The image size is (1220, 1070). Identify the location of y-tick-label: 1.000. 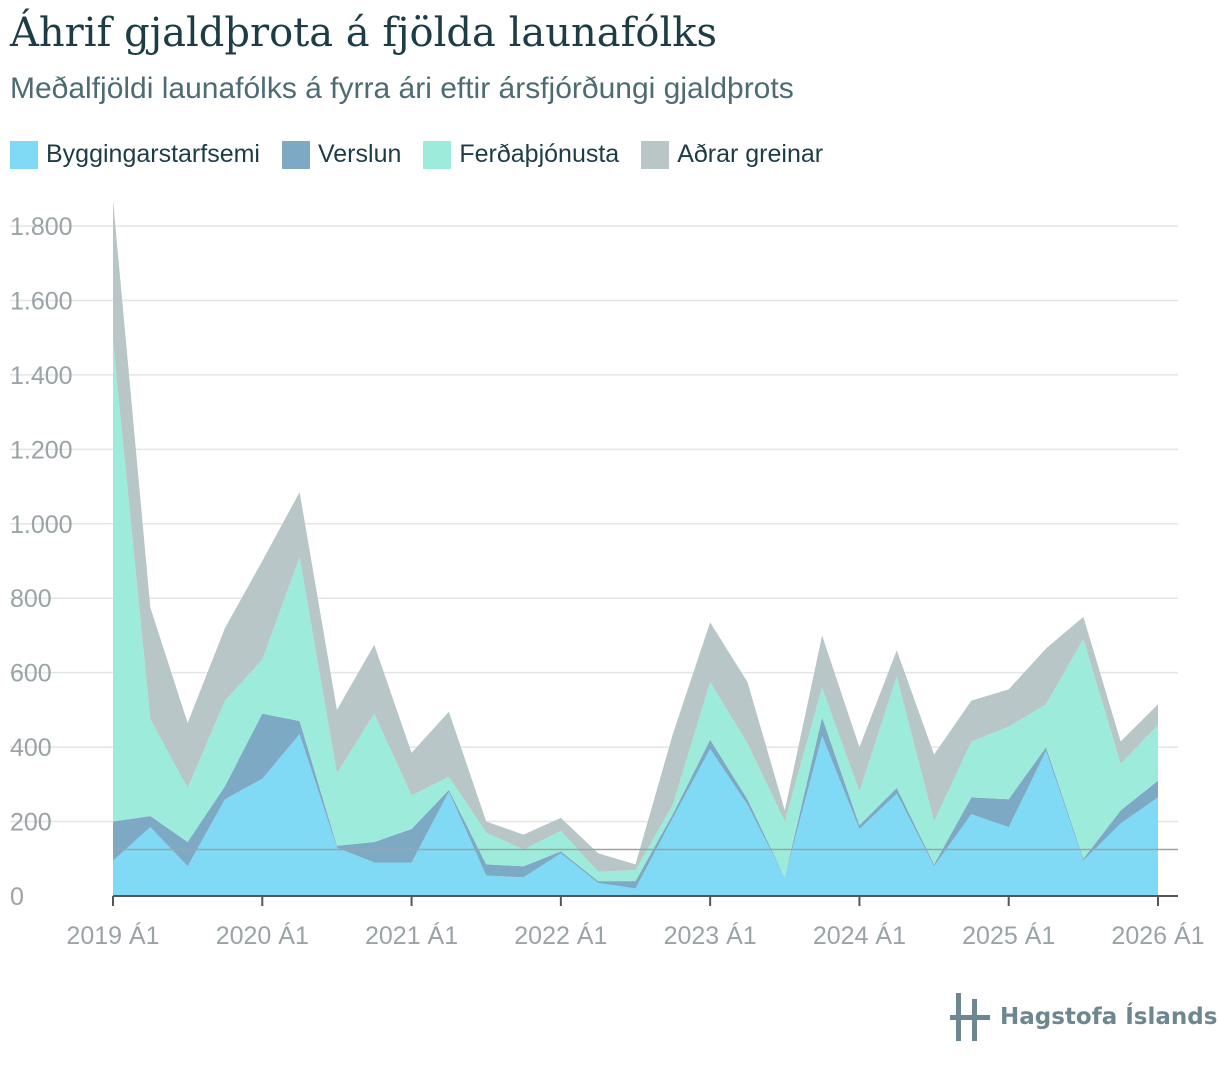
(41, 525).